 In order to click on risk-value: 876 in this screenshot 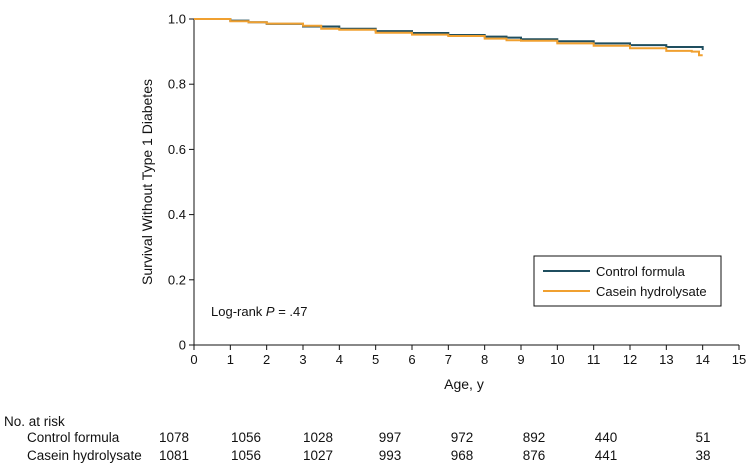, I will do `click(534, 455)`.